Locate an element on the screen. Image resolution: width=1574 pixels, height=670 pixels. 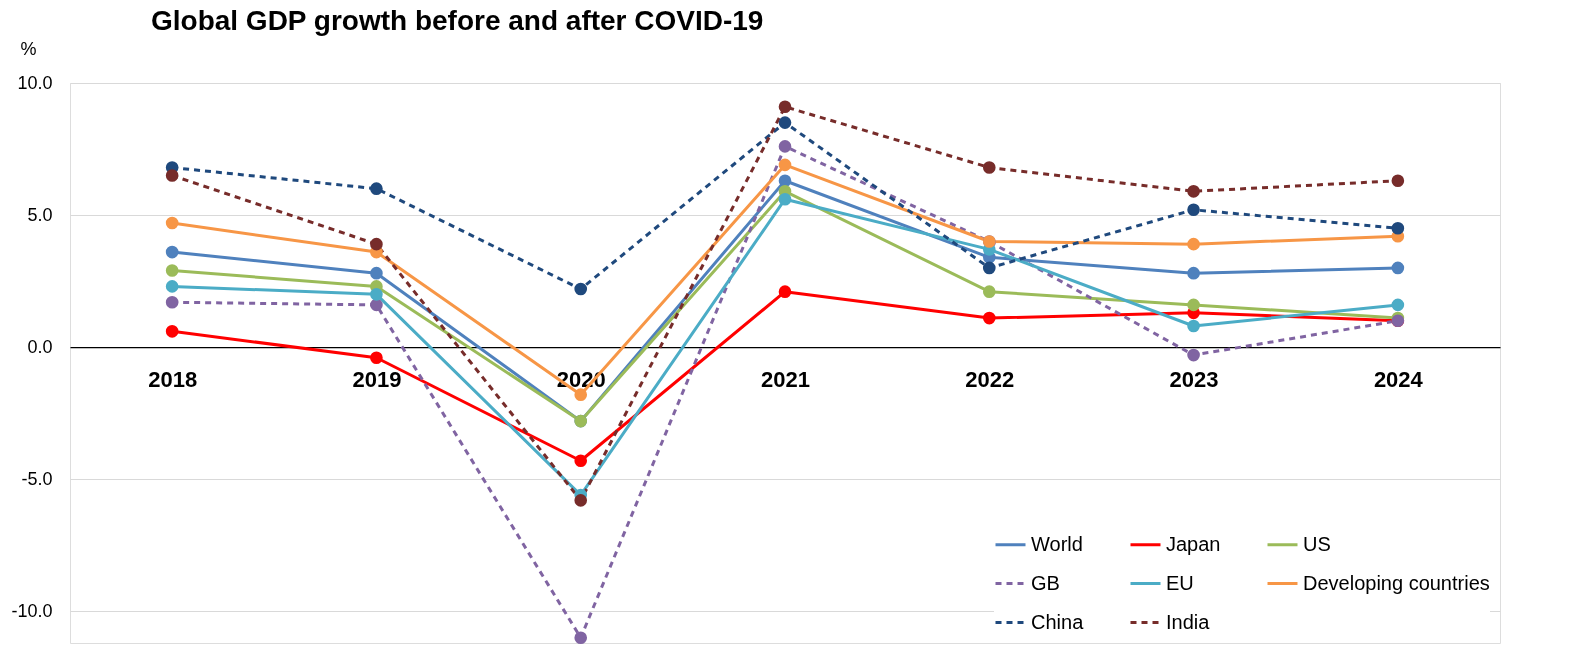
chart-title: Global GDP growth before and after COVID-19 is located at coordinates (457, 20).